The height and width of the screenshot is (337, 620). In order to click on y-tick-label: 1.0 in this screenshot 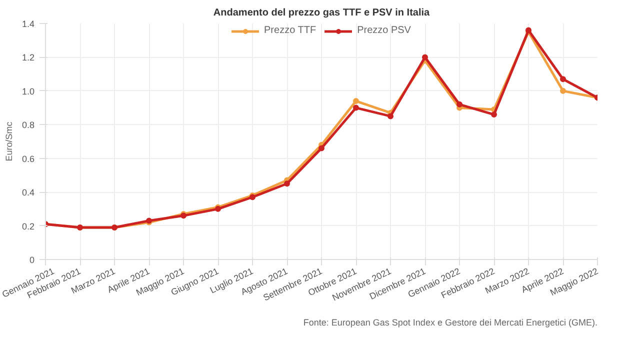, I will do `click(28, 91)`.